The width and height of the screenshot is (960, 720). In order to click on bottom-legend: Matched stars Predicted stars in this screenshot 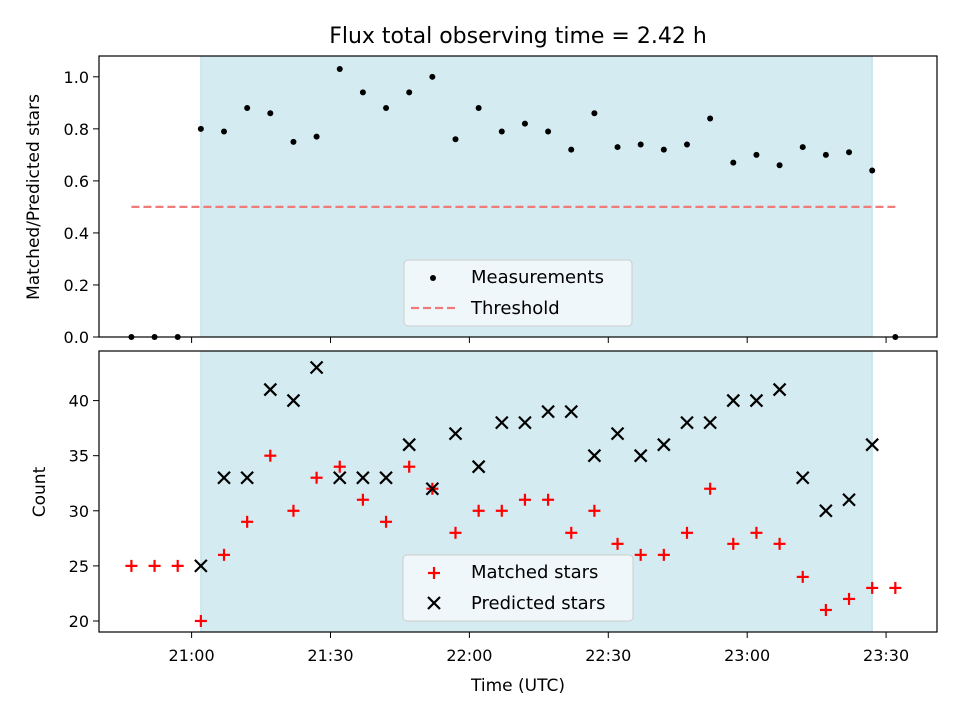, I will do `click(518, 588)`.